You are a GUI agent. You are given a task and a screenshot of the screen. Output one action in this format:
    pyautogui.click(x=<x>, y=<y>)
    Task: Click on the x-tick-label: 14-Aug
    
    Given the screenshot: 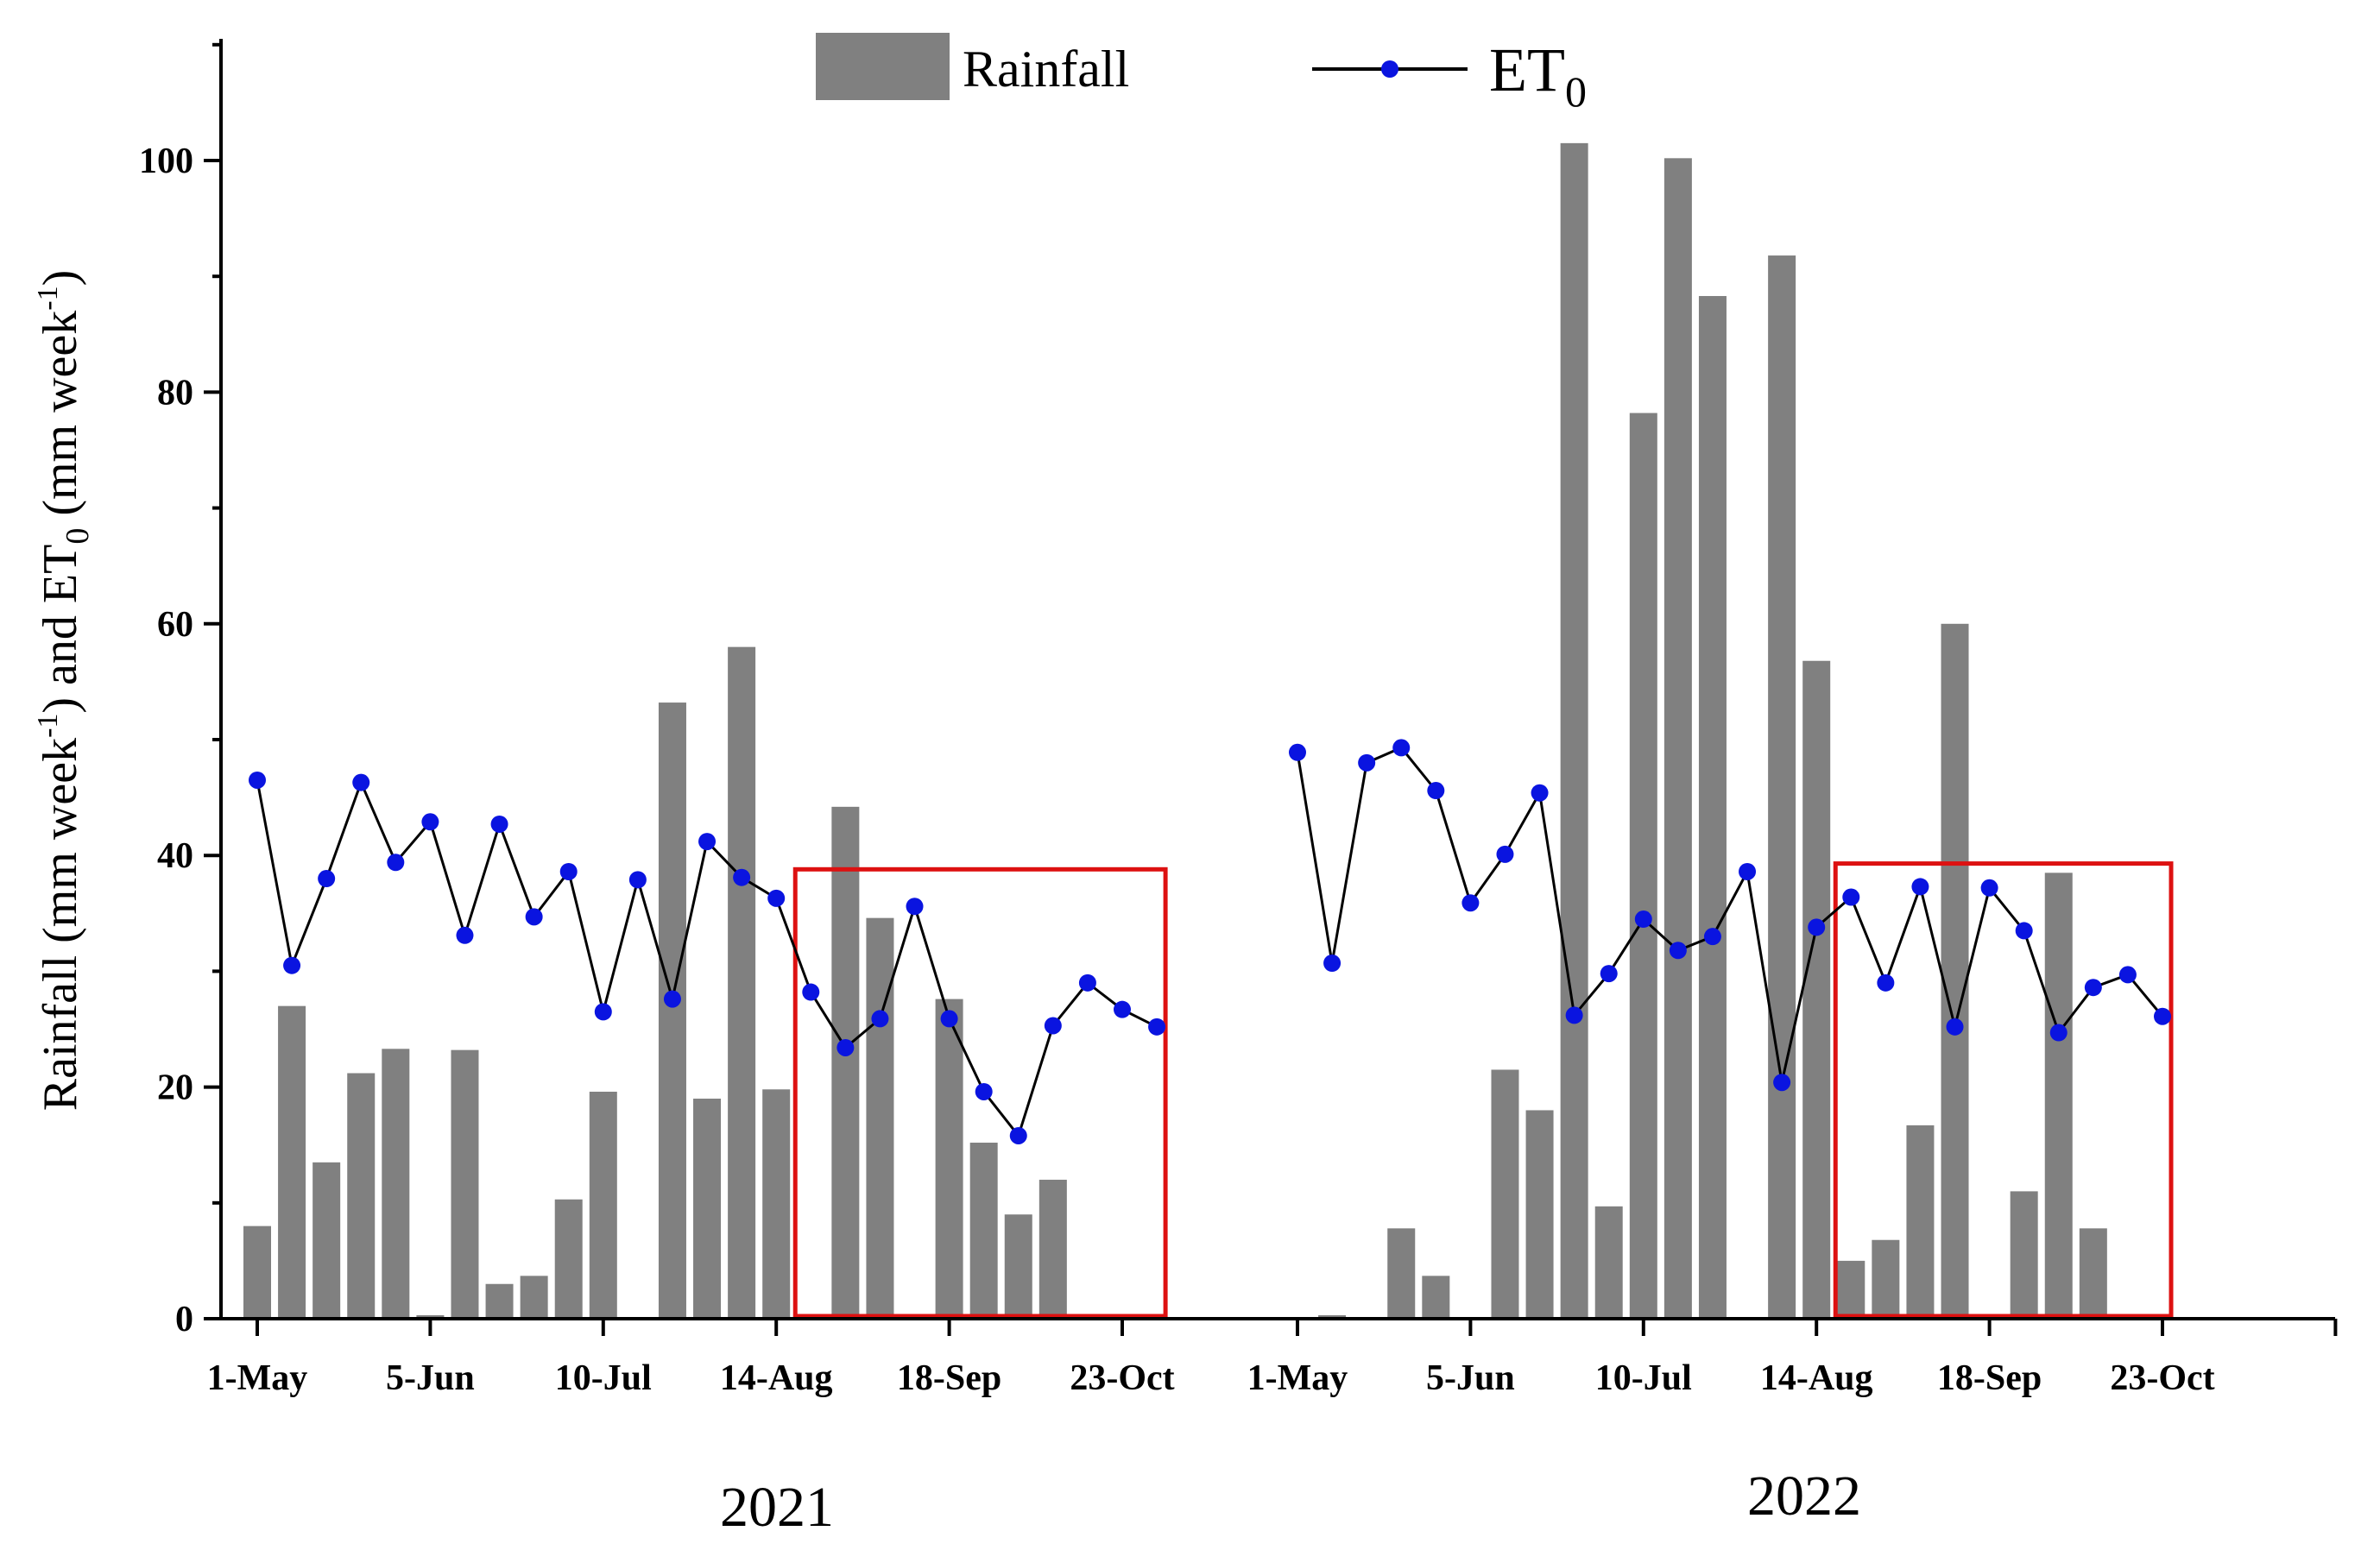 What is the action you would take?
    pyautogui.click(x=777, y=1378)
    